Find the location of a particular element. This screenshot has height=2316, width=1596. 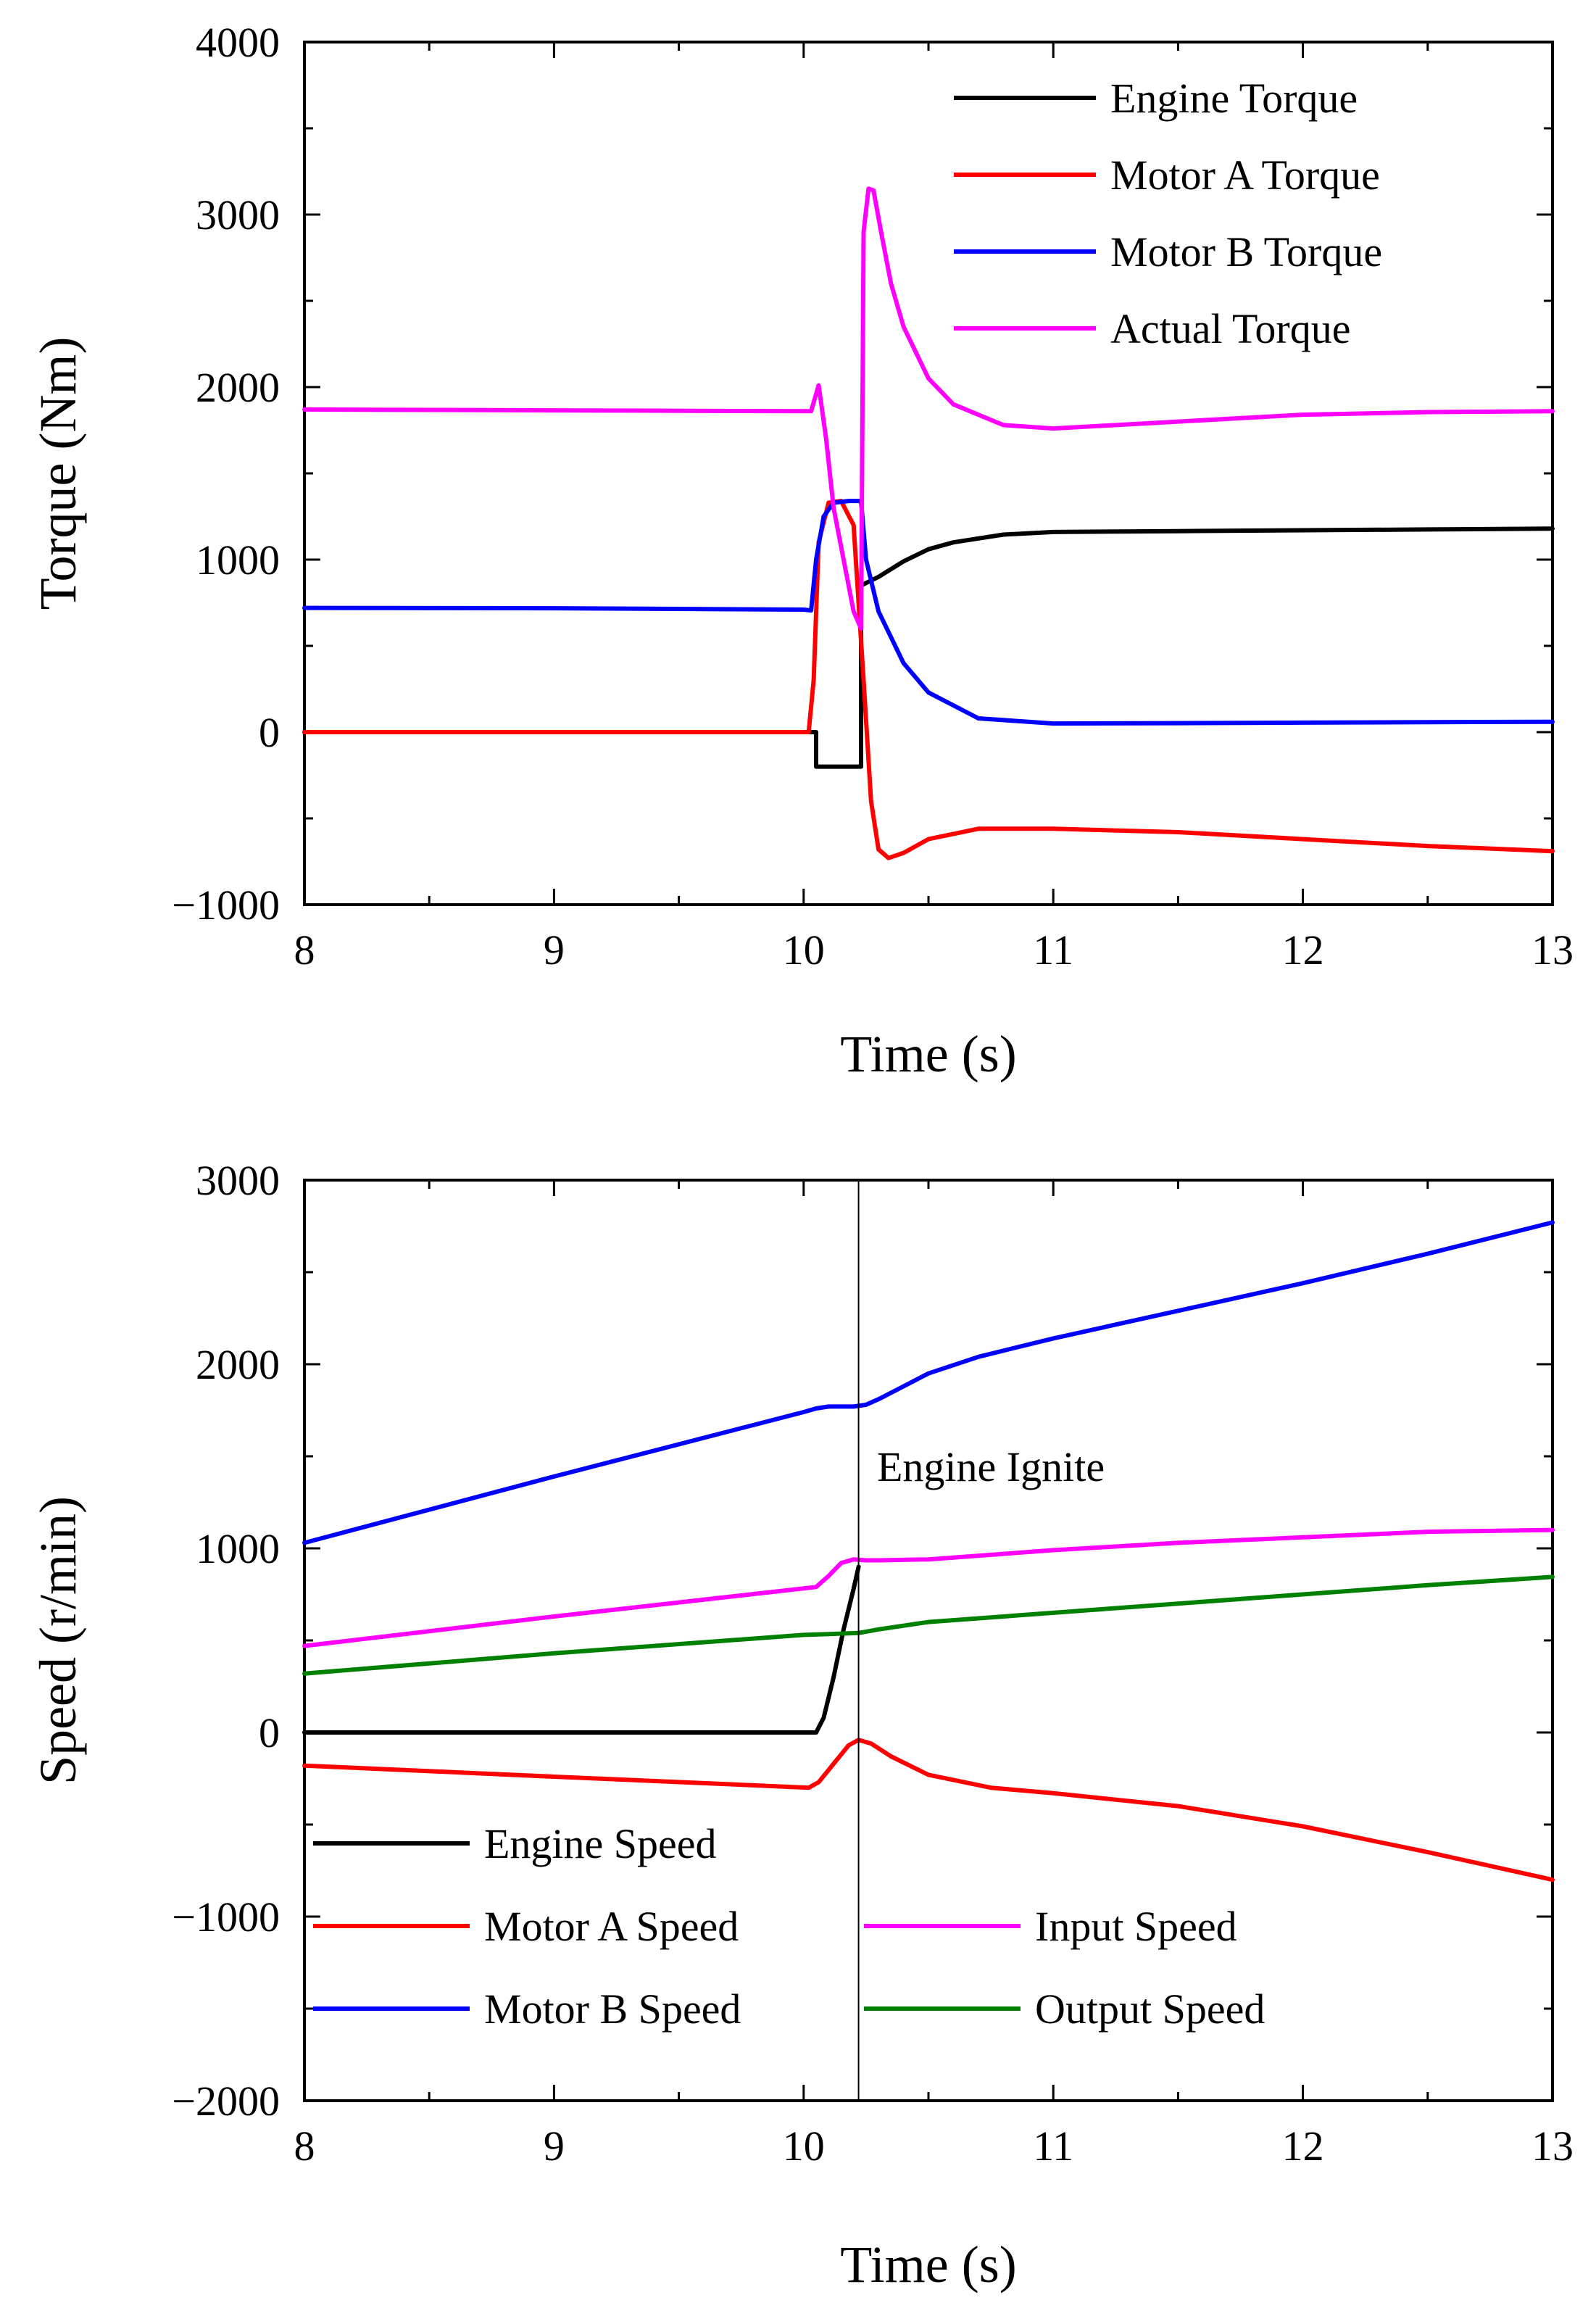

engine-ignite-annotation: Engine Ignite is located at coordinates (981, 1640).